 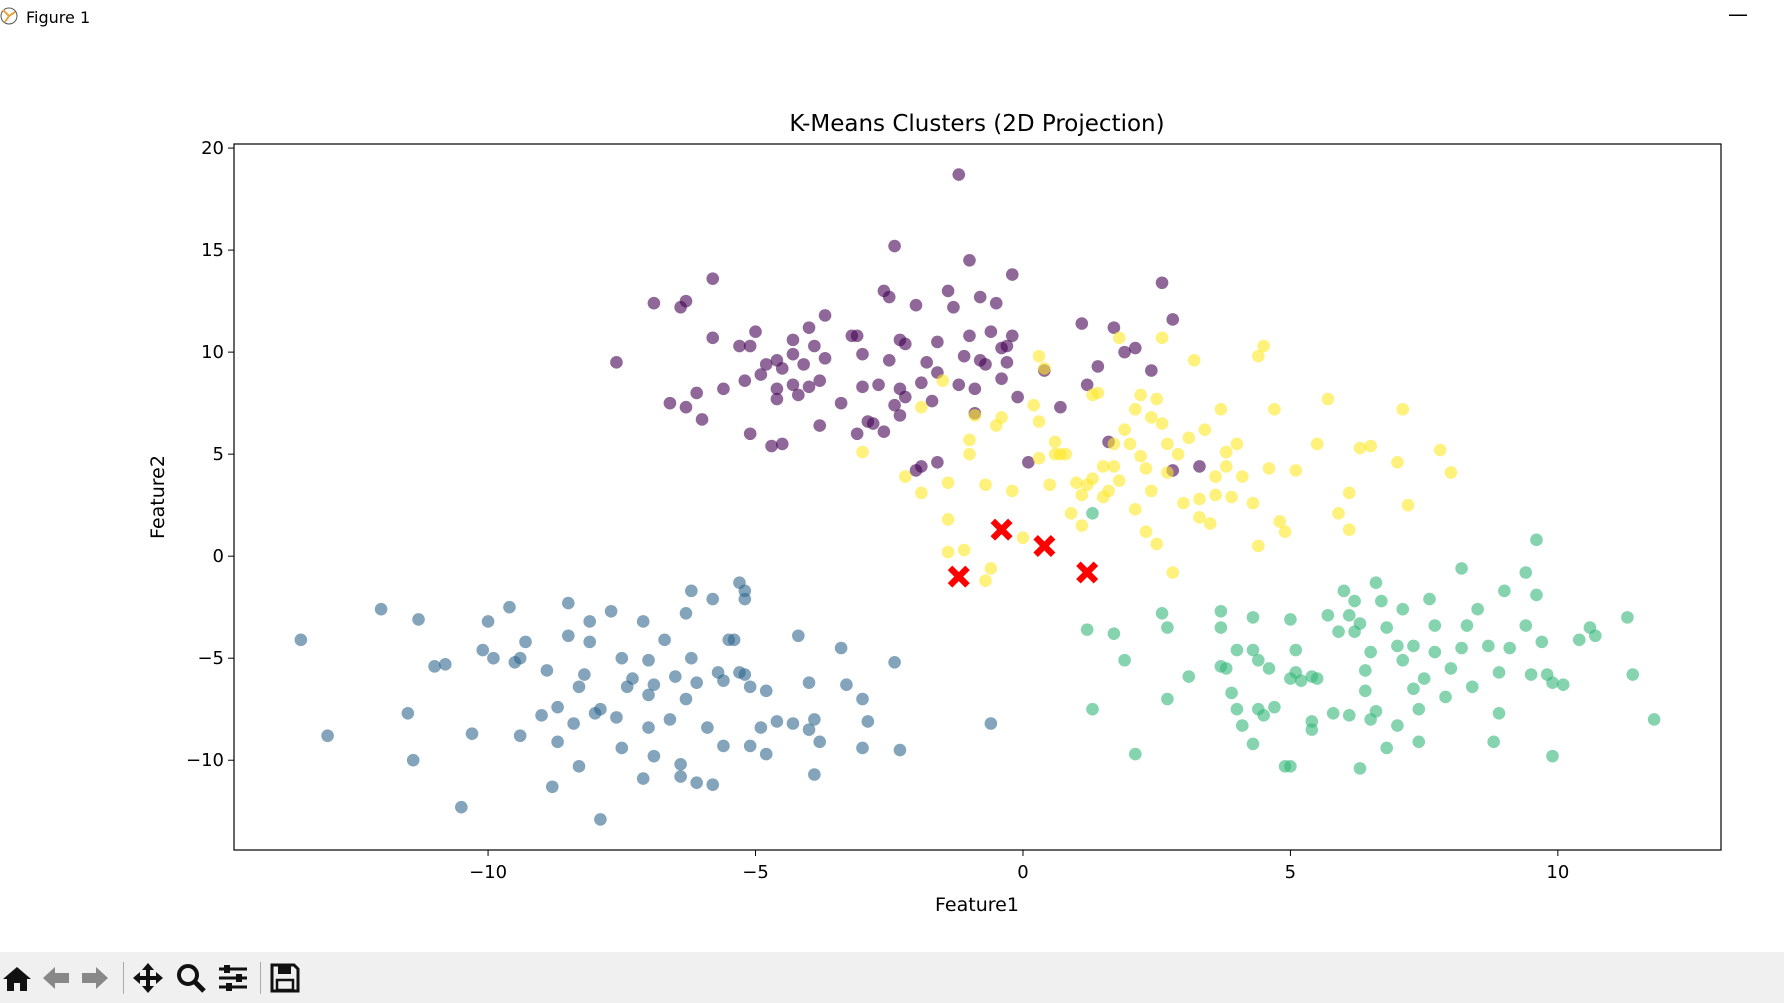 I want to click on y-tick-label: 0, so click(x=218, y=556).